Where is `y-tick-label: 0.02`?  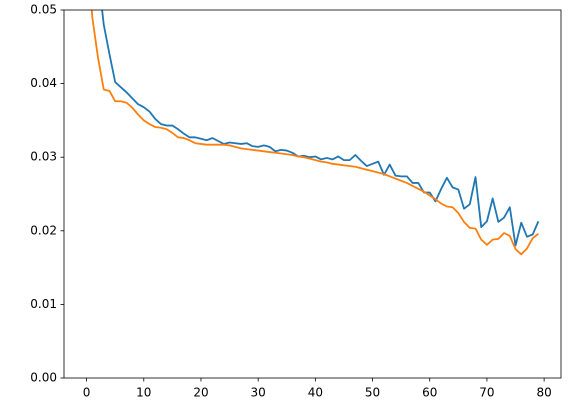 y-tick-label: 0.02 is located at coordinates (43, 230).